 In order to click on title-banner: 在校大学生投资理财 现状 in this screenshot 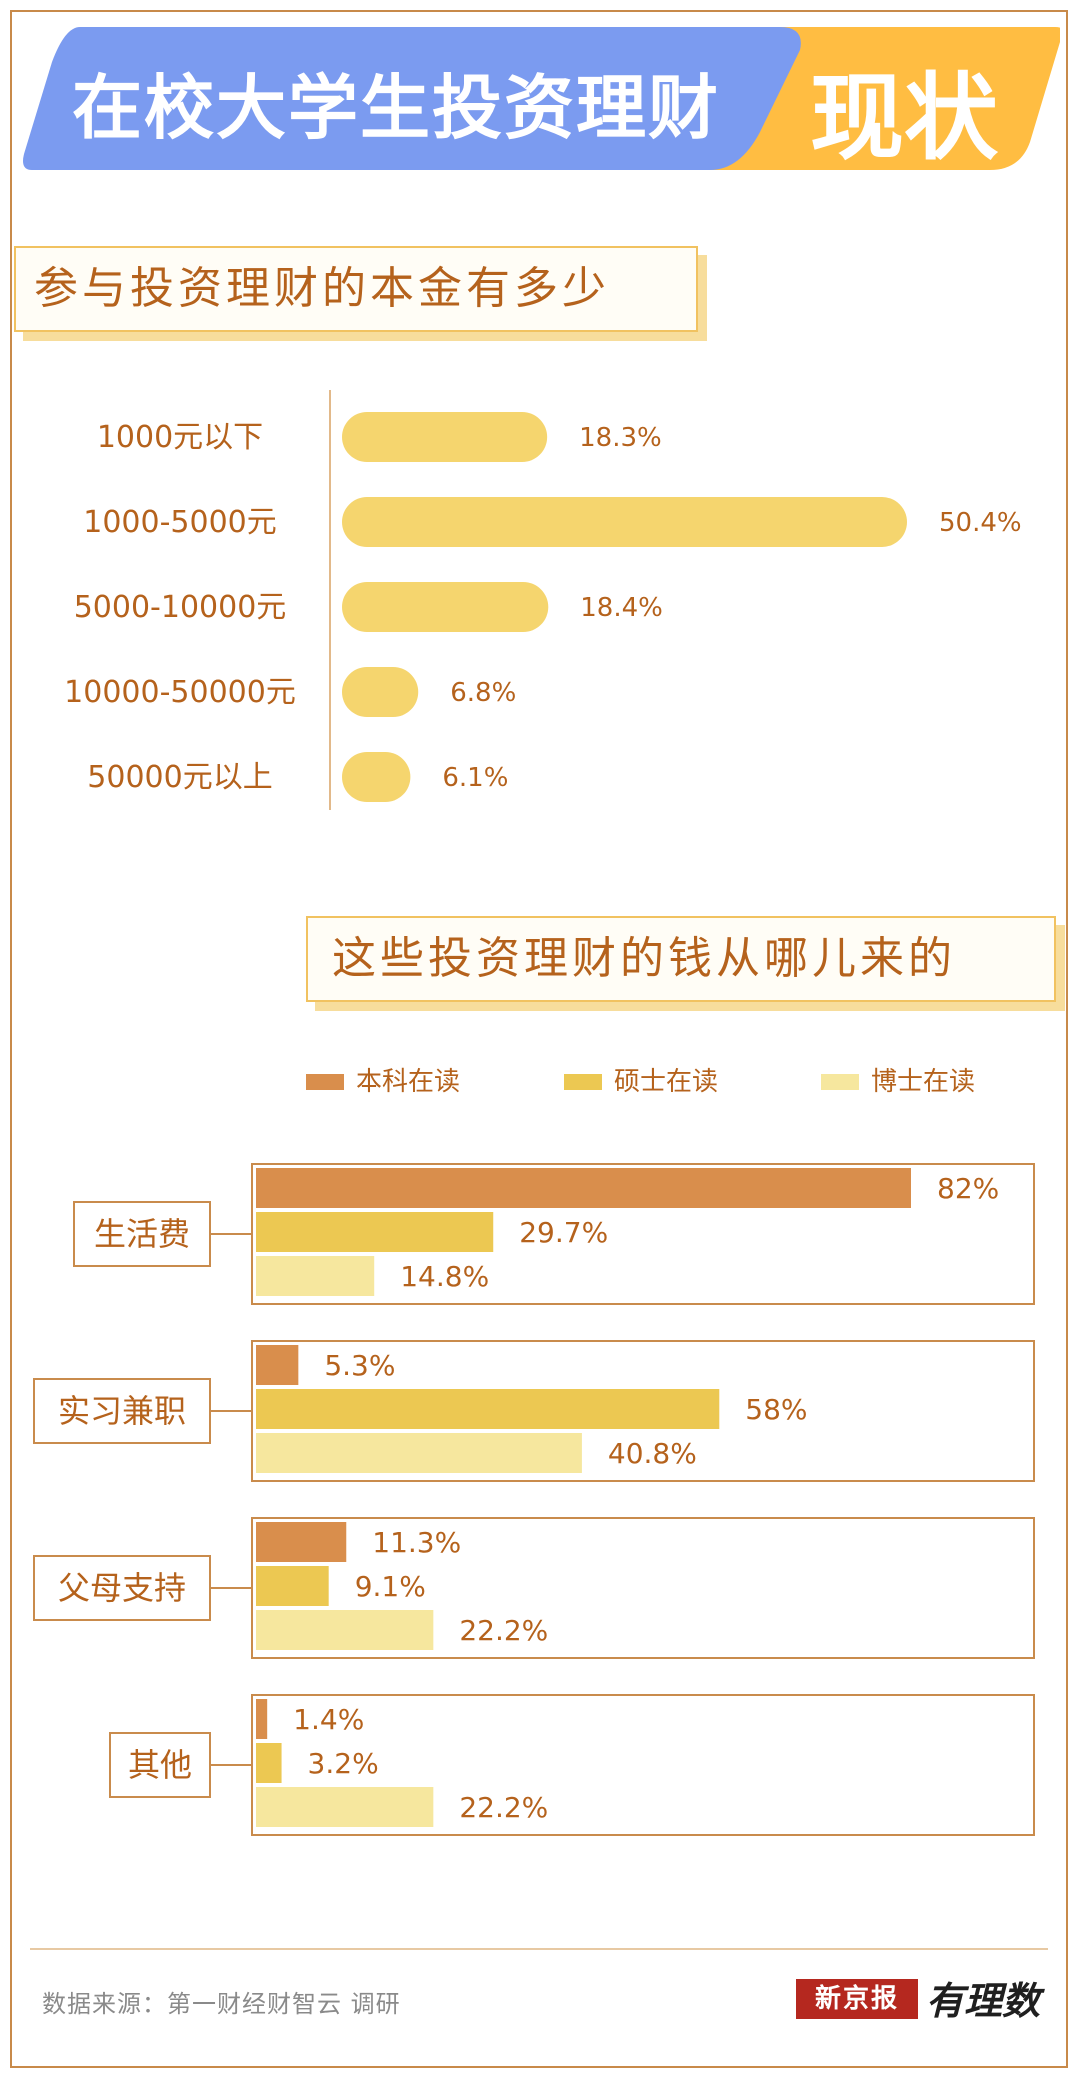, I will do `click(540, 97)`.